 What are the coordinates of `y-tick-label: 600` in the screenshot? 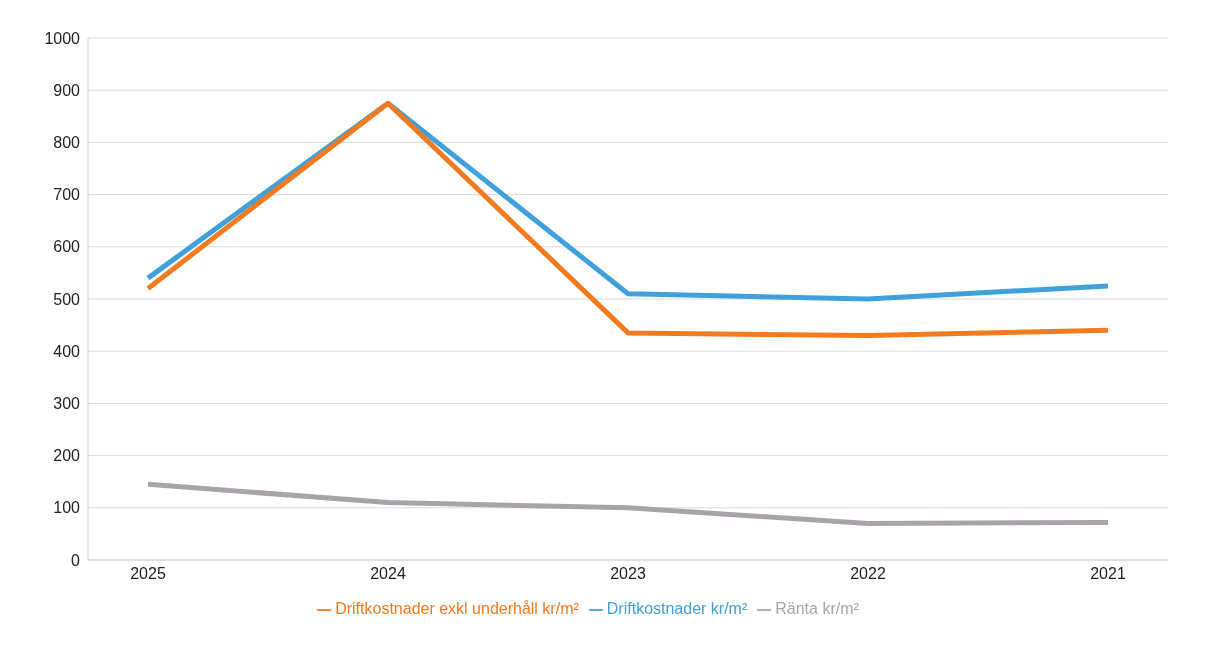 It's located at (67, 247).